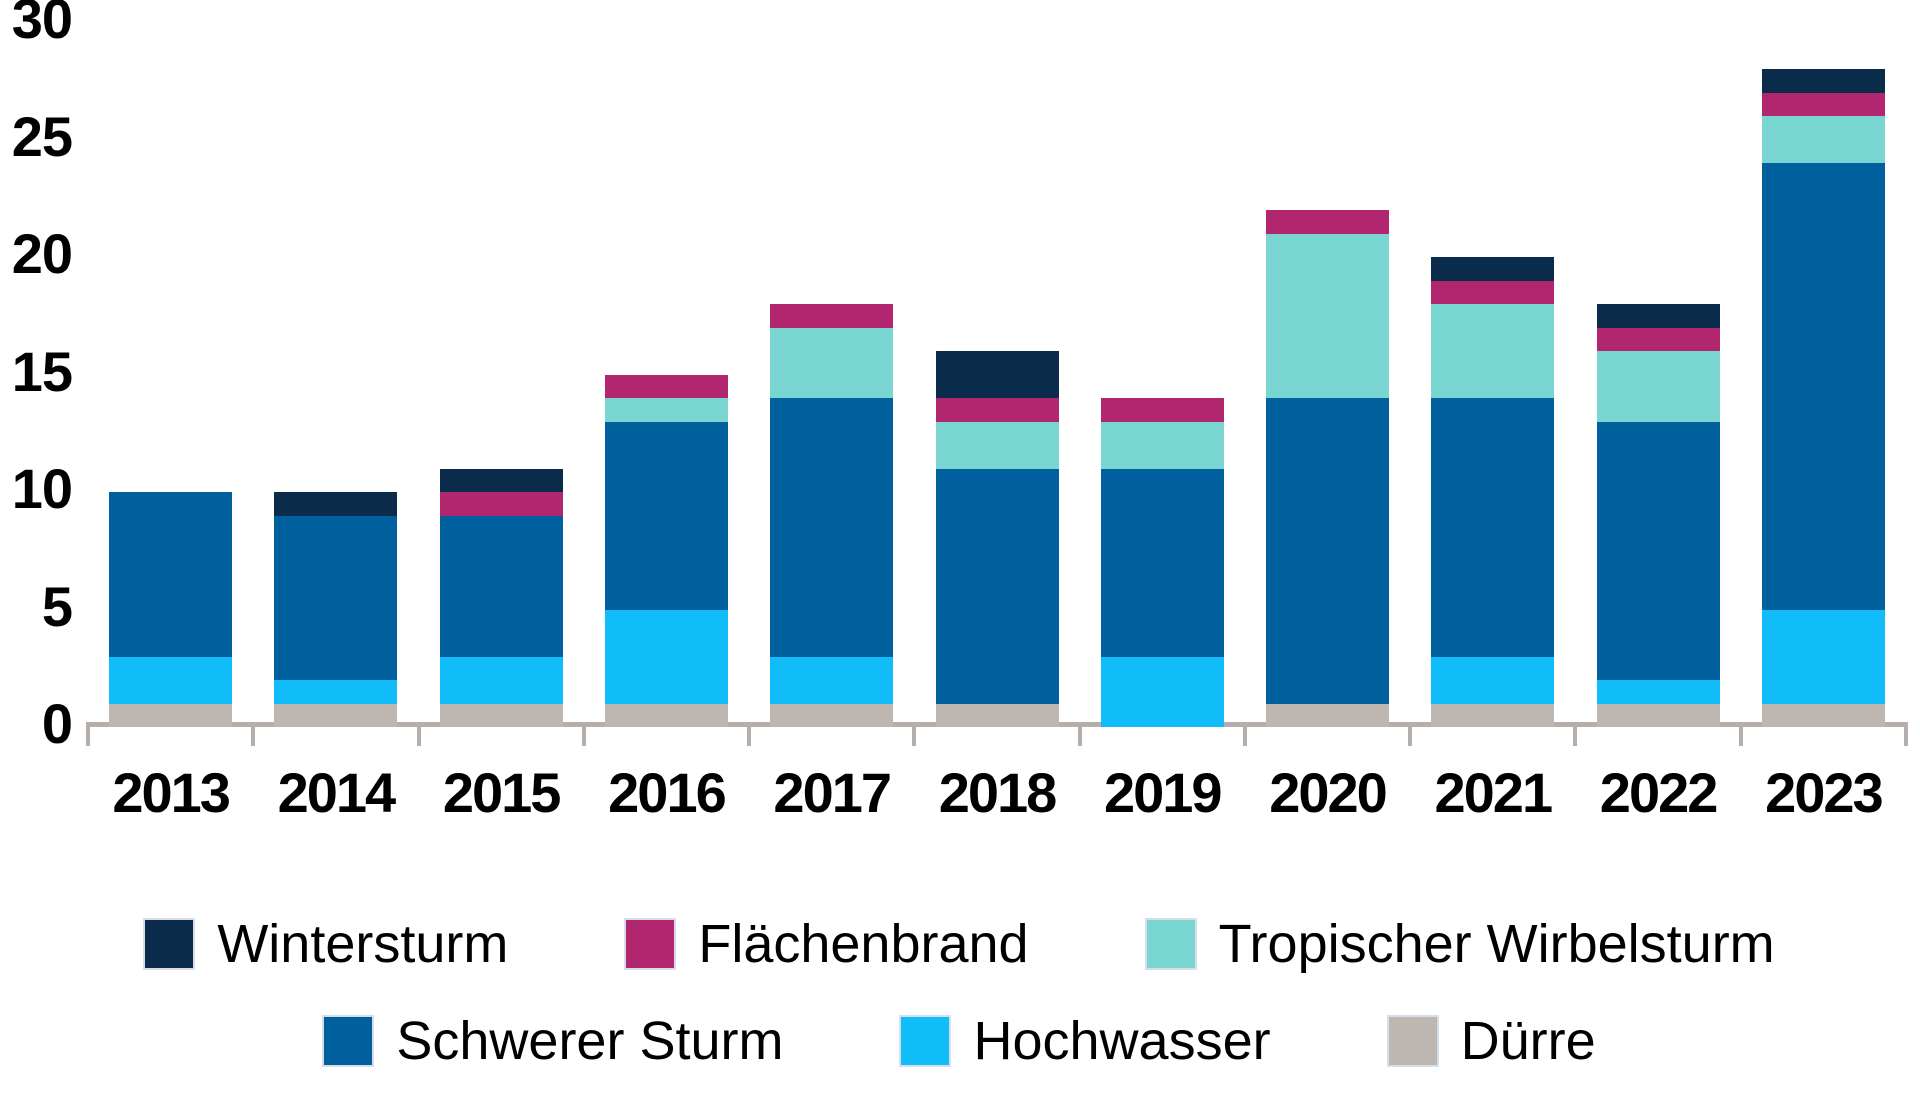  Describe the element at coordinates (832, 362) in the screenshot. I see `bar-segment-tropischer-wirbelsturm-2017` at that location.